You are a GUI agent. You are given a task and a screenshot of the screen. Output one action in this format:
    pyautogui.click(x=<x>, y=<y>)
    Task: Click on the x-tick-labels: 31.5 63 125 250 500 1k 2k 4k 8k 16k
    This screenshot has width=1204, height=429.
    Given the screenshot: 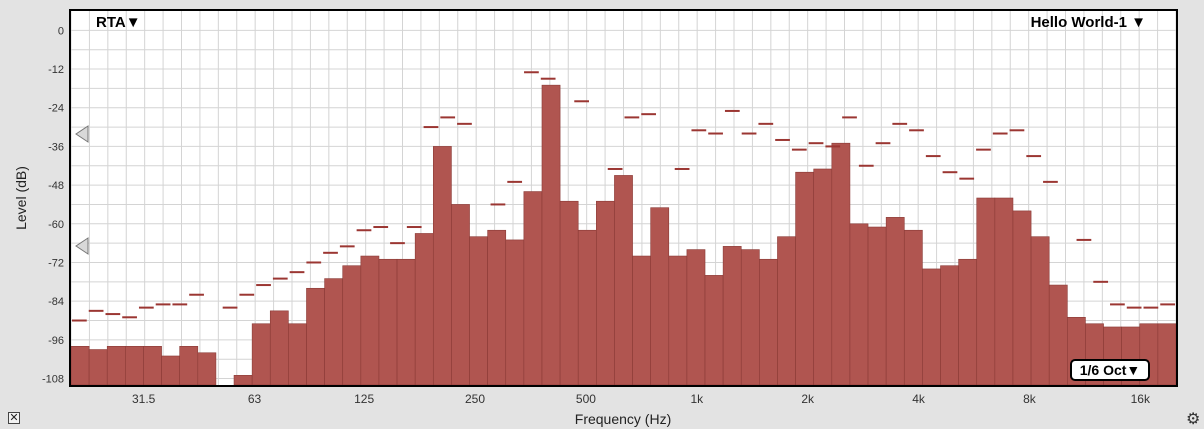 What is the action you would take?
    pyautogui.click(x=641, y=399)
    